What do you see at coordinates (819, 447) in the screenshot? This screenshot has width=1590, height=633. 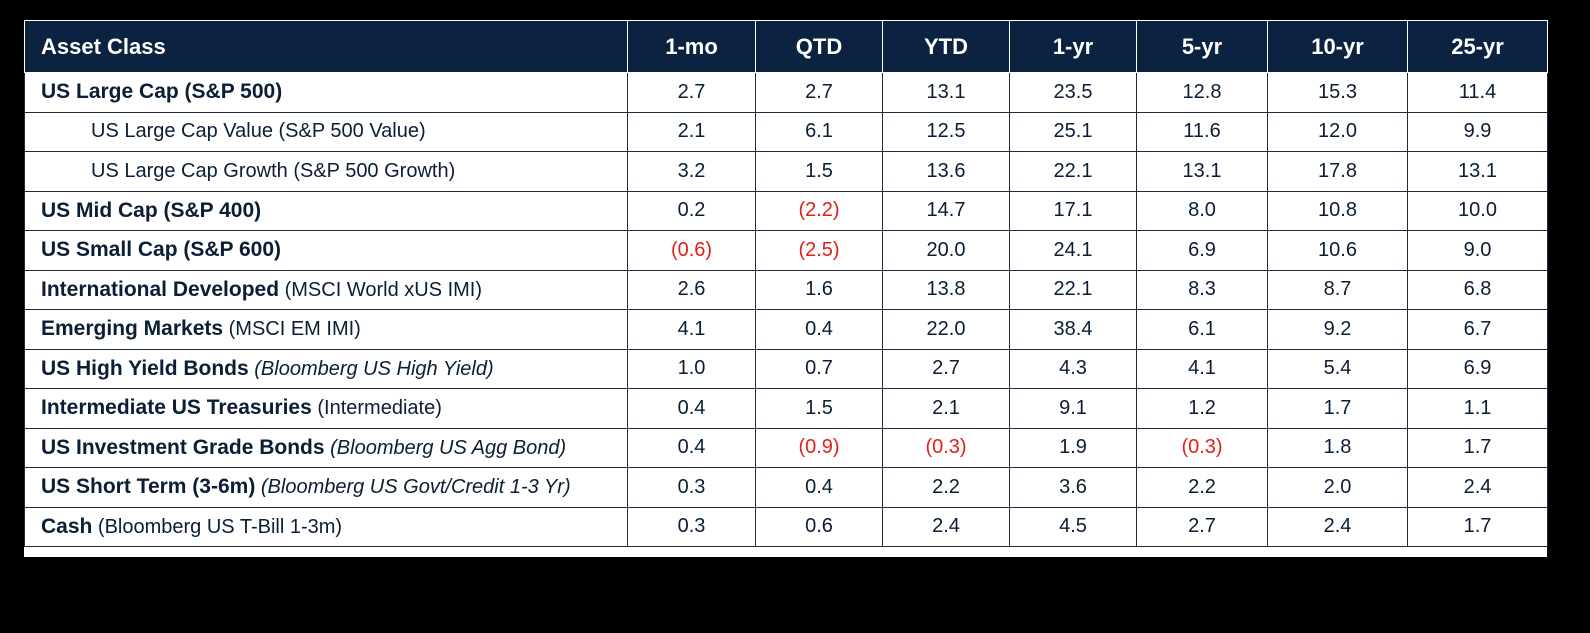 I see `return-value-cell: (0.9)` at bounding box center [819, 447].